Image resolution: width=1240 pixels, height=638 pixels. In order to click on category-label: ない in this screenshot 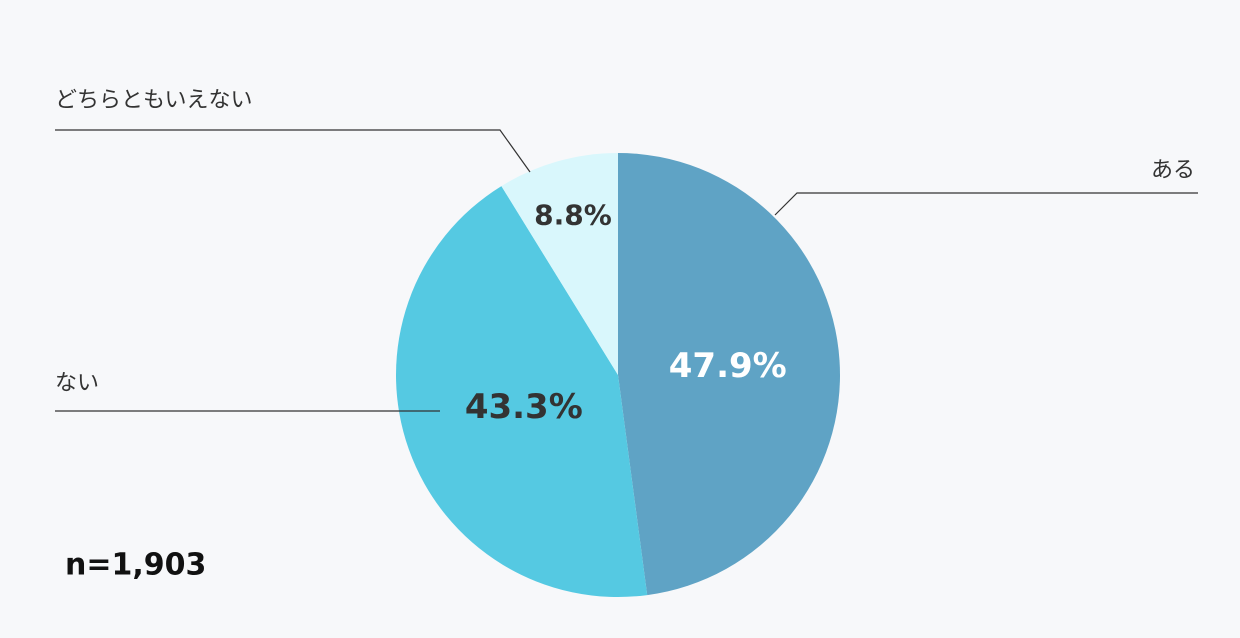, I will do `click(77, 383)`.